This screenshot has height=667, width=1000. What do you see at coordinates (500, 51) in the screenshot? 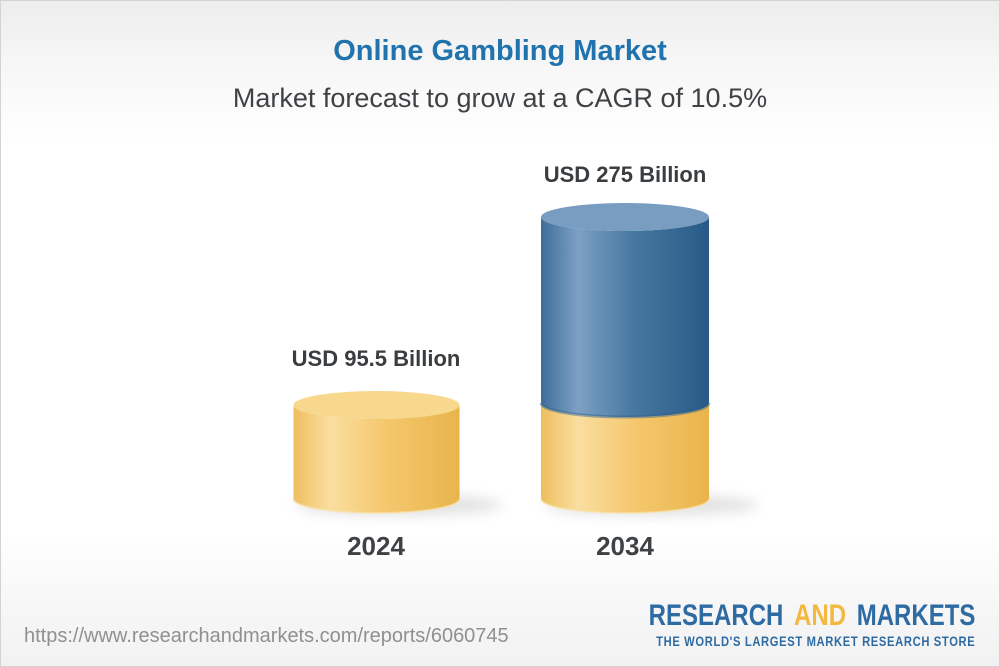
I see `page-title: Online Gambling Market` at bounding box center [500, 51].